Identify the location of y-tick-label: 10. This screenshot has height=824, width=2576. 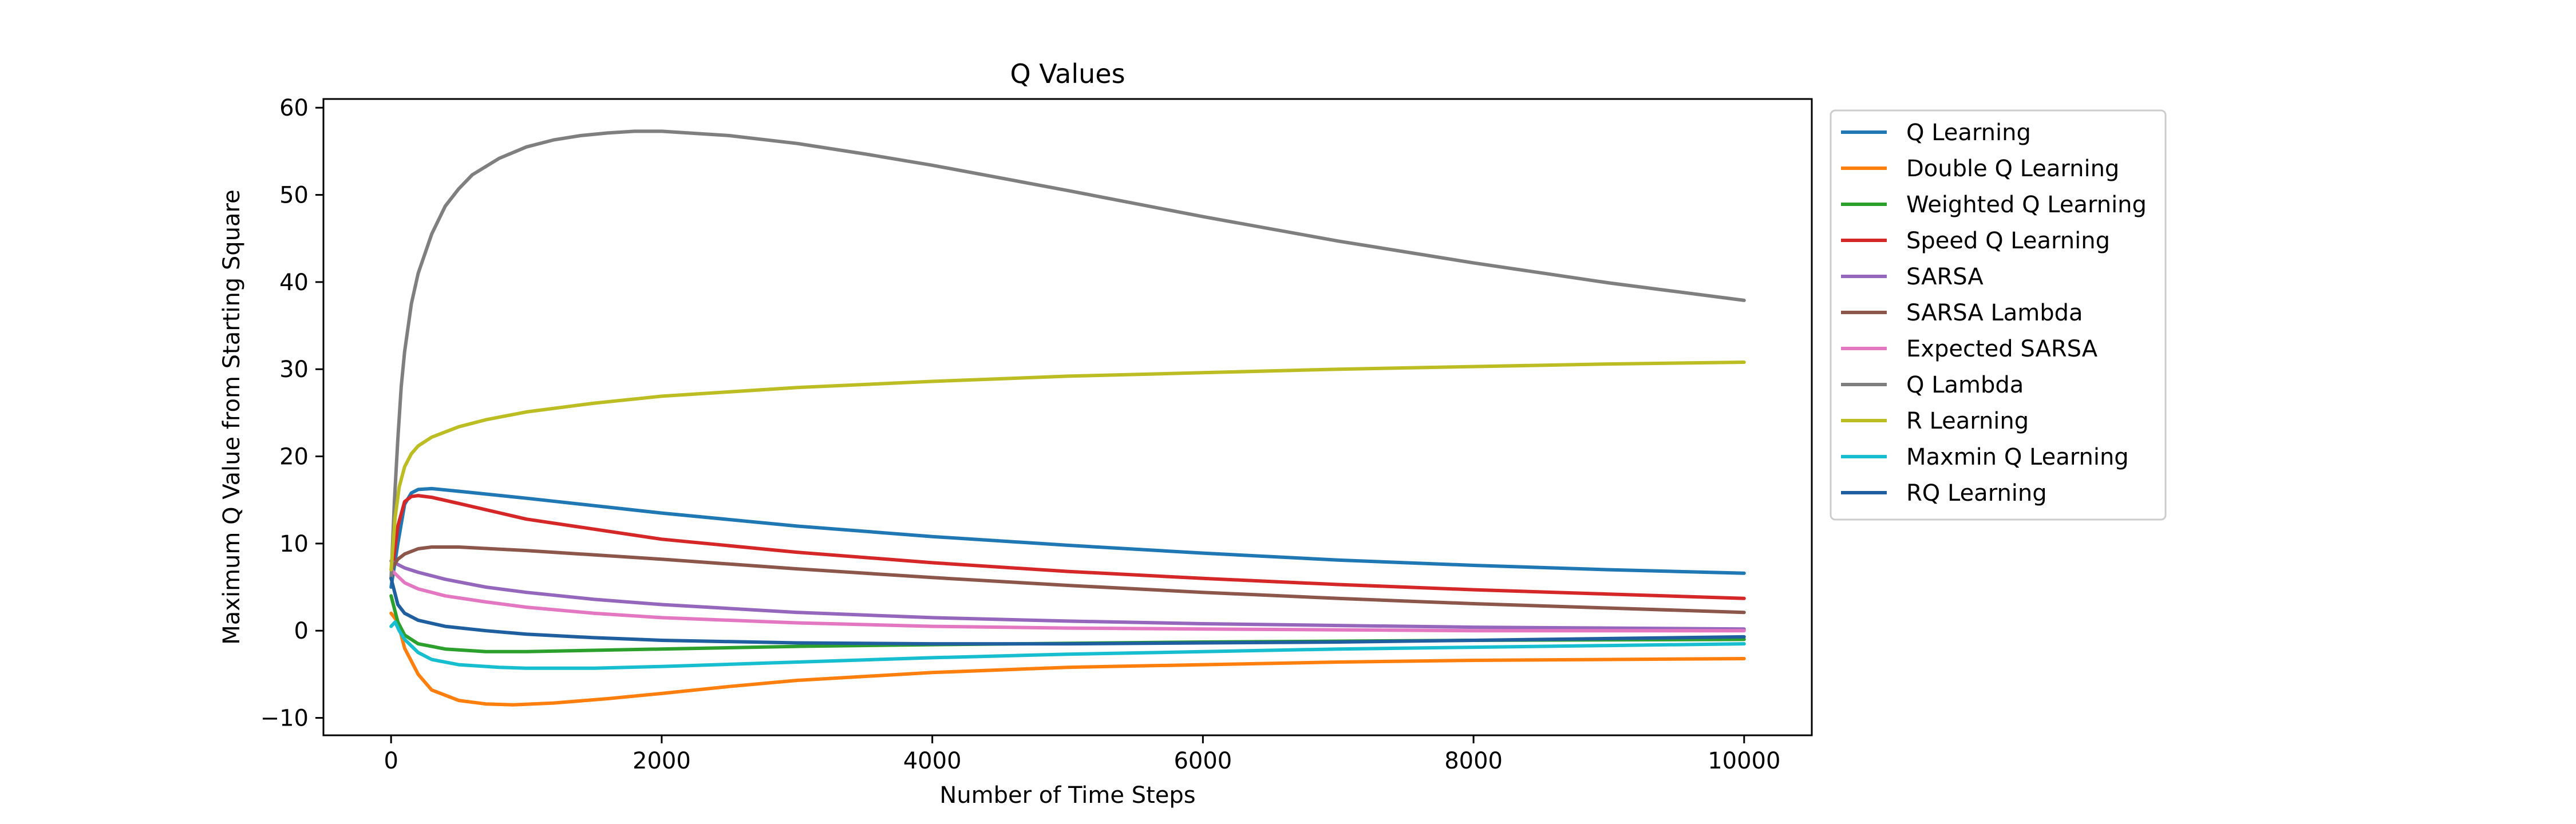
(294, 544).